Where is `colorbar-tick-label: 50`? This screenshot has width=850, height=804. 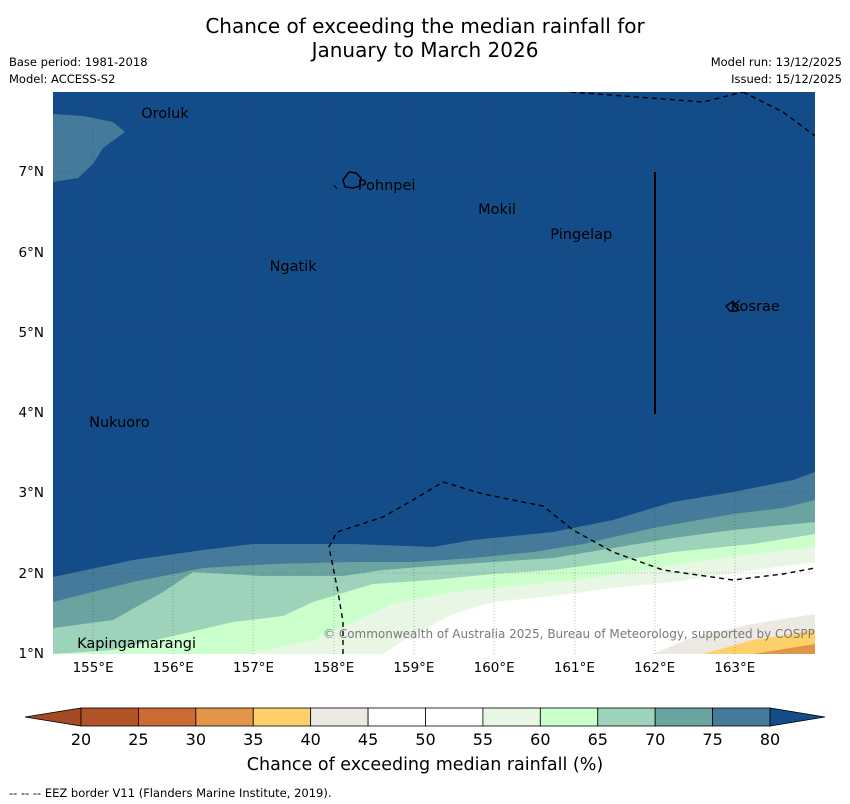 colorbar-tick-label: 50 is located at coordinates (425, 739).